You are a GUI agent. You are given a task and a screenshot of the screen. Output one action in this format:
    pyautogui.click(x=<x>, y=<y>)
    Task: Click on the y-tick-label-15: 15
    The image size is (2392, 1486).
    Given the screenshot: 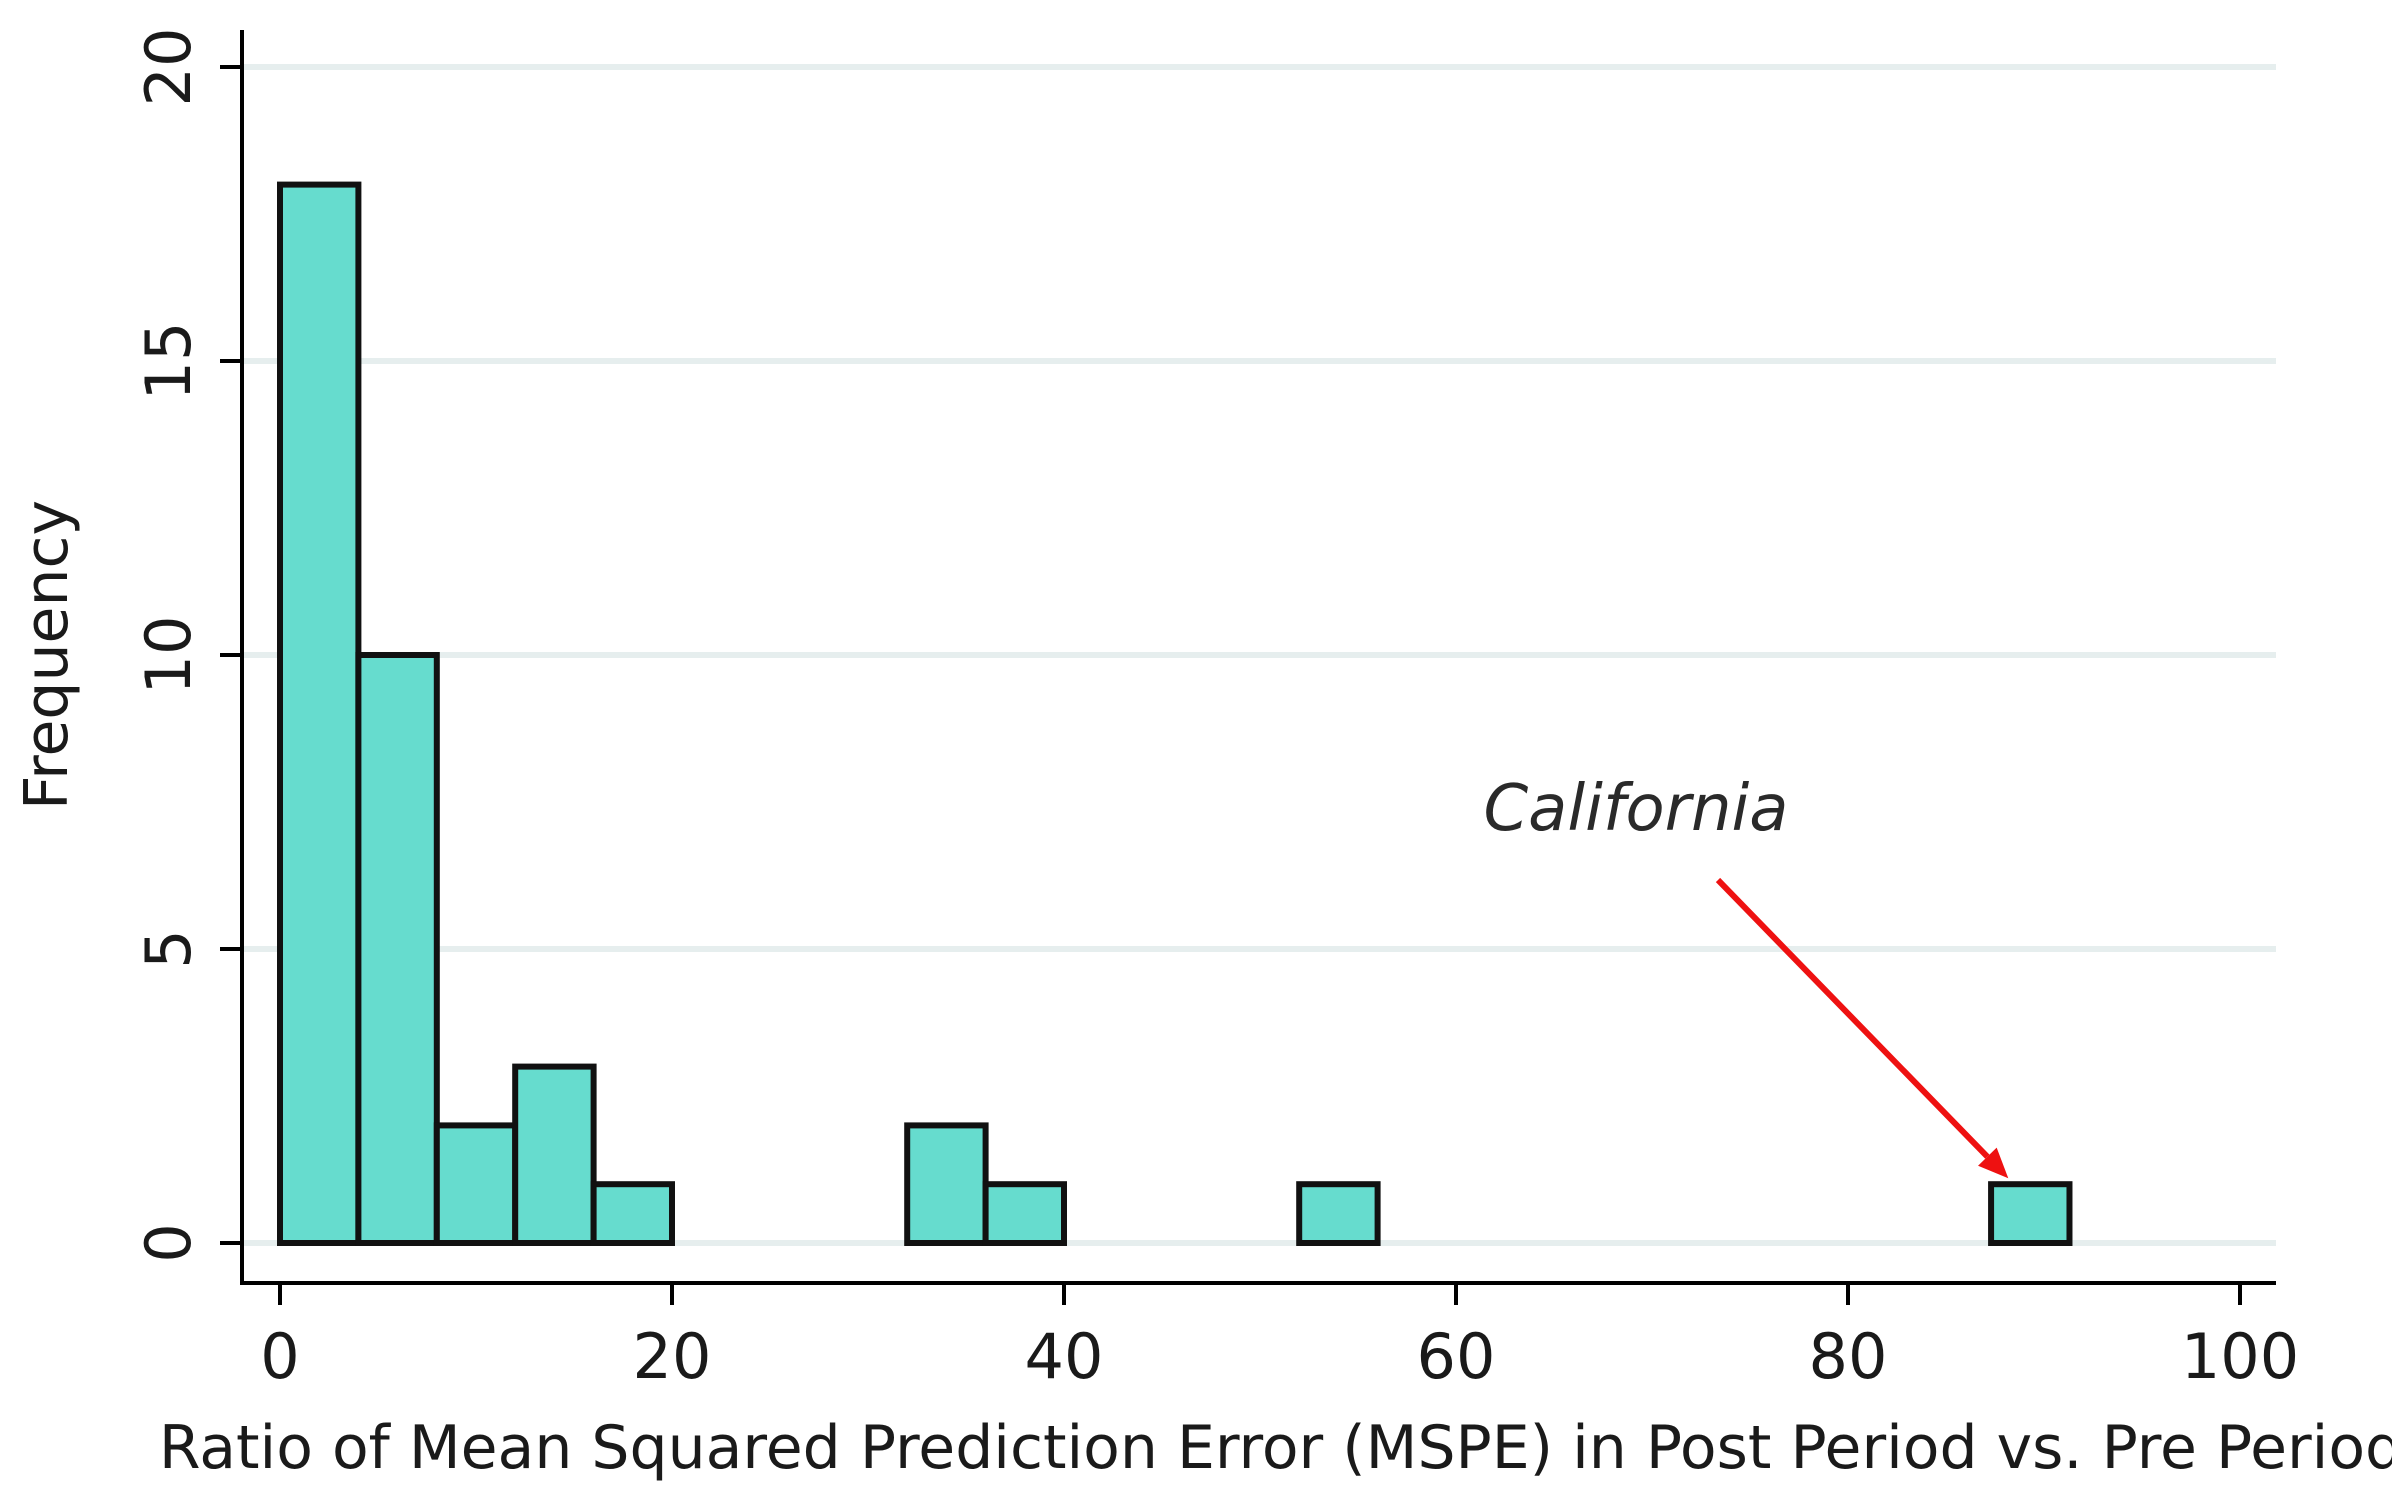 What is the action you would take?
    pyautogui.click(x=168, y=361)
    